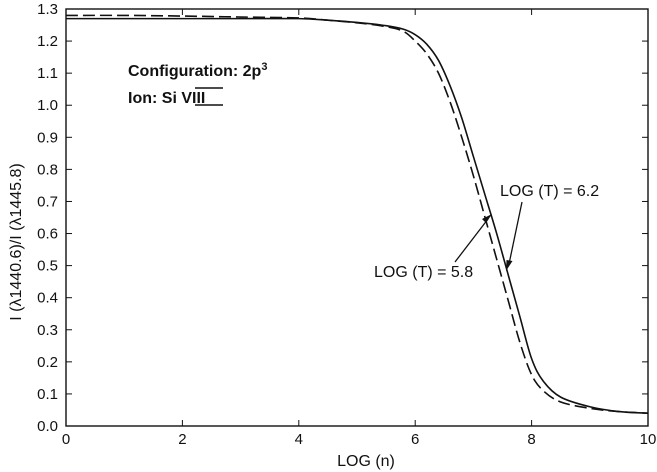 The image size is (657, 472). What do you see at coordinates (182, 439) in the screenshot?
I see `x-tick-label: 2` at bounding box center [182, 439].